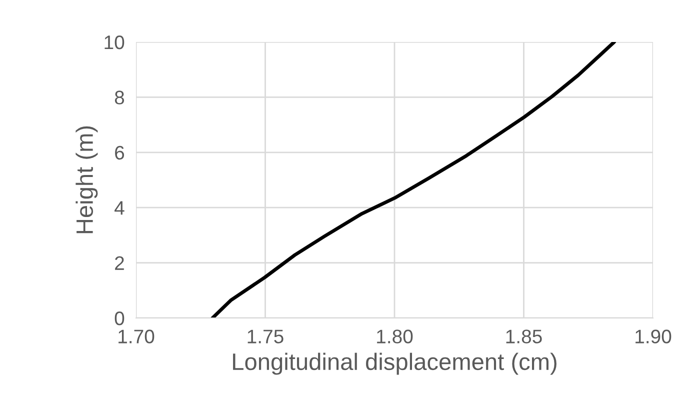 The image size is (686, 419). What do you see at coordinates (395, 337) in the screenshot?
I see `x-tick-label: 1.80` at bounding box center [395, 337].